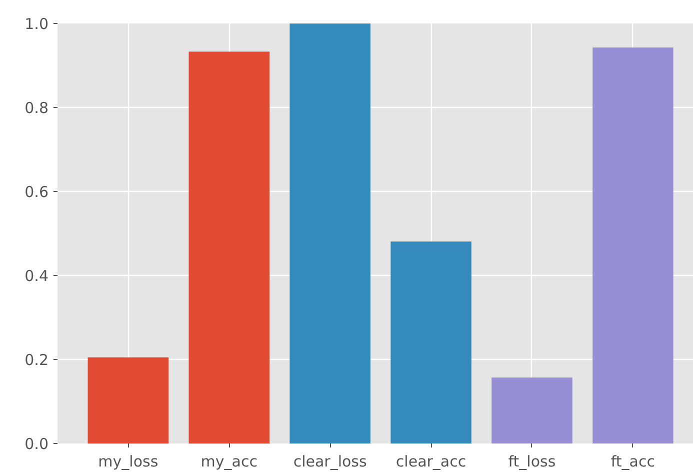 This screenshot has width=693, height=476. What do you see at coordinates (128, 461) in the screenshot?
I see `x-tick-label: my_loss` at bounding box center [128, 461].